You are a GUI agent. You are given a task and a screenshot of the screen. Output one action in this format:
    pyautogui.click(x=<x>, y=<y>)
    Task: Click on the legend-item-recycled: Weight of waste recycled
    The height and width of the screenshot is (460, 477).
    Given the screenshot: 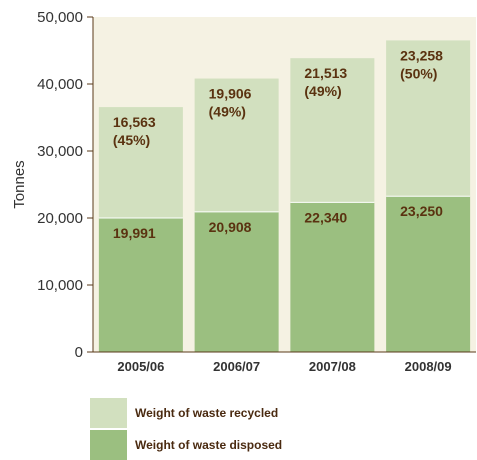 What is the action you would take?
    pyautogui.click(x=240, y=413)
    